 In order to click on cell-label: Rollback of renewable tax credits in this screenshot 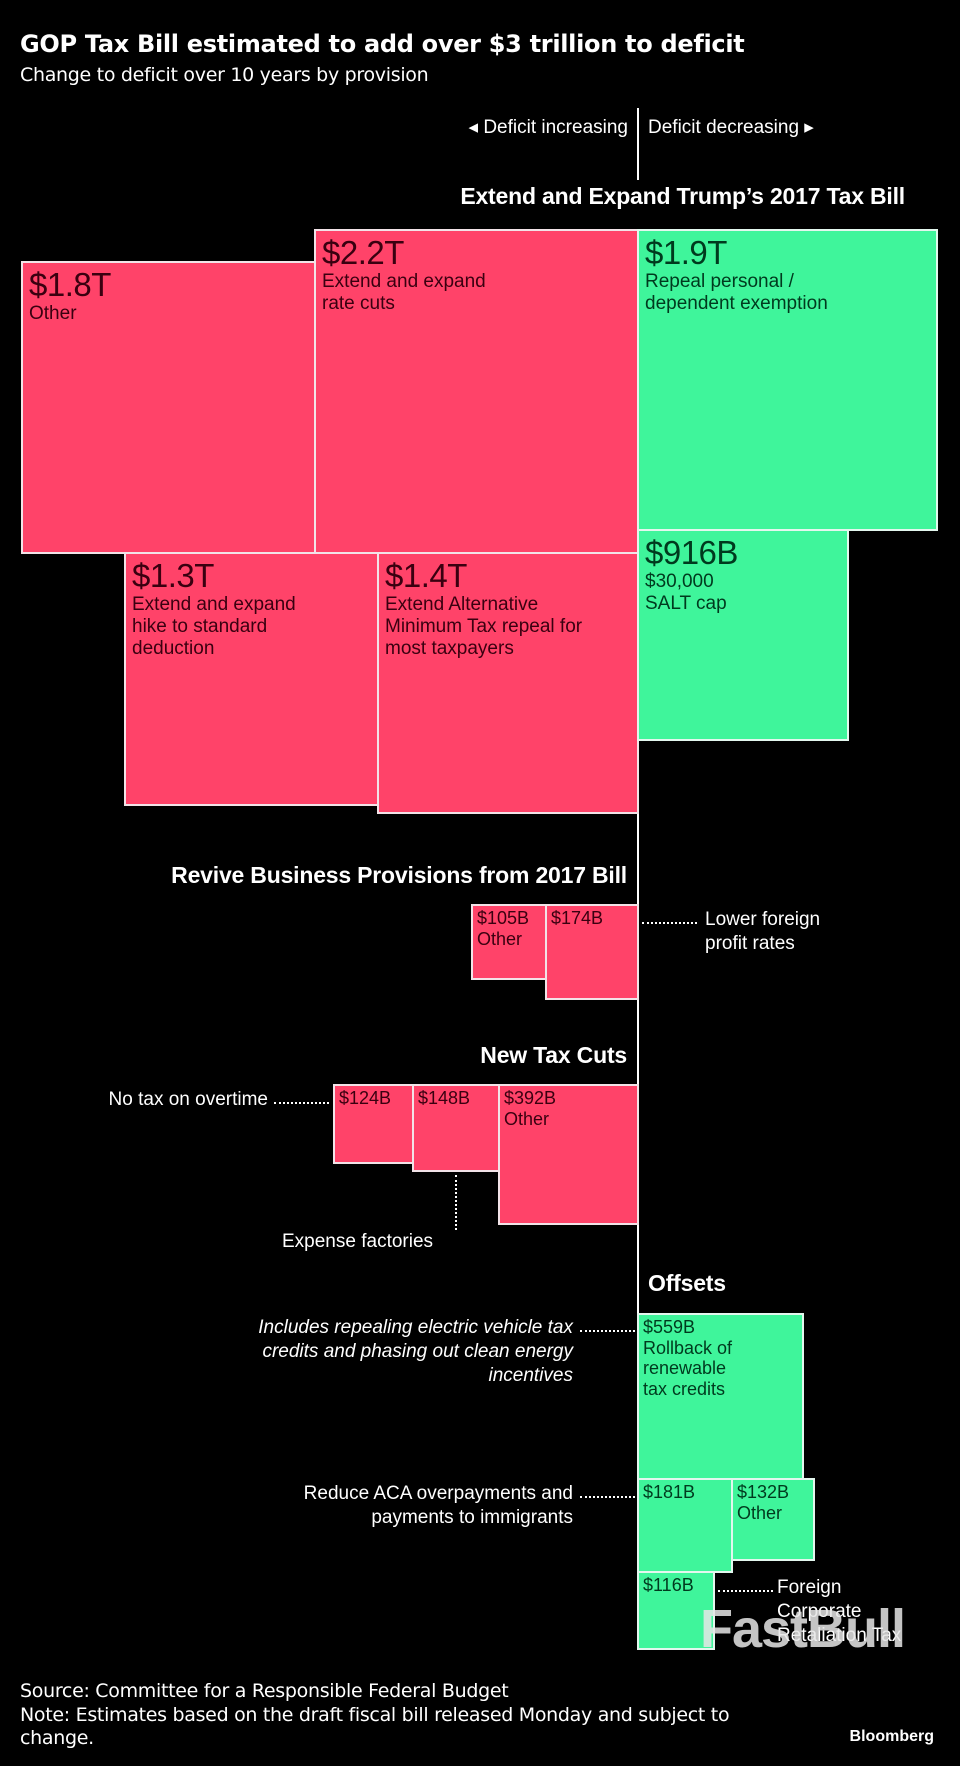, I will do `click(688, 1368)`.